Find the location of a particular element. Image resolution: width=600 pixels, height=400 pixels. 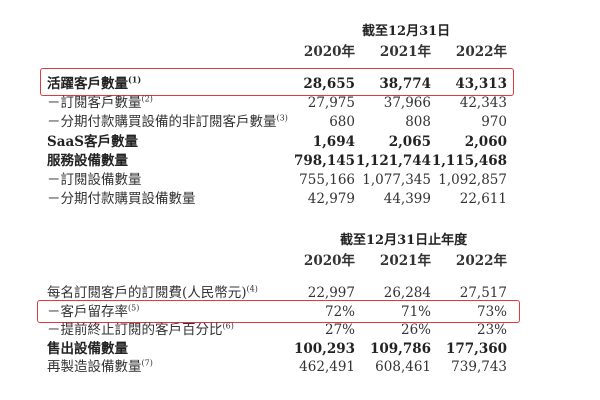

cell-value: 28,655 is located at coordinates (329, 84).